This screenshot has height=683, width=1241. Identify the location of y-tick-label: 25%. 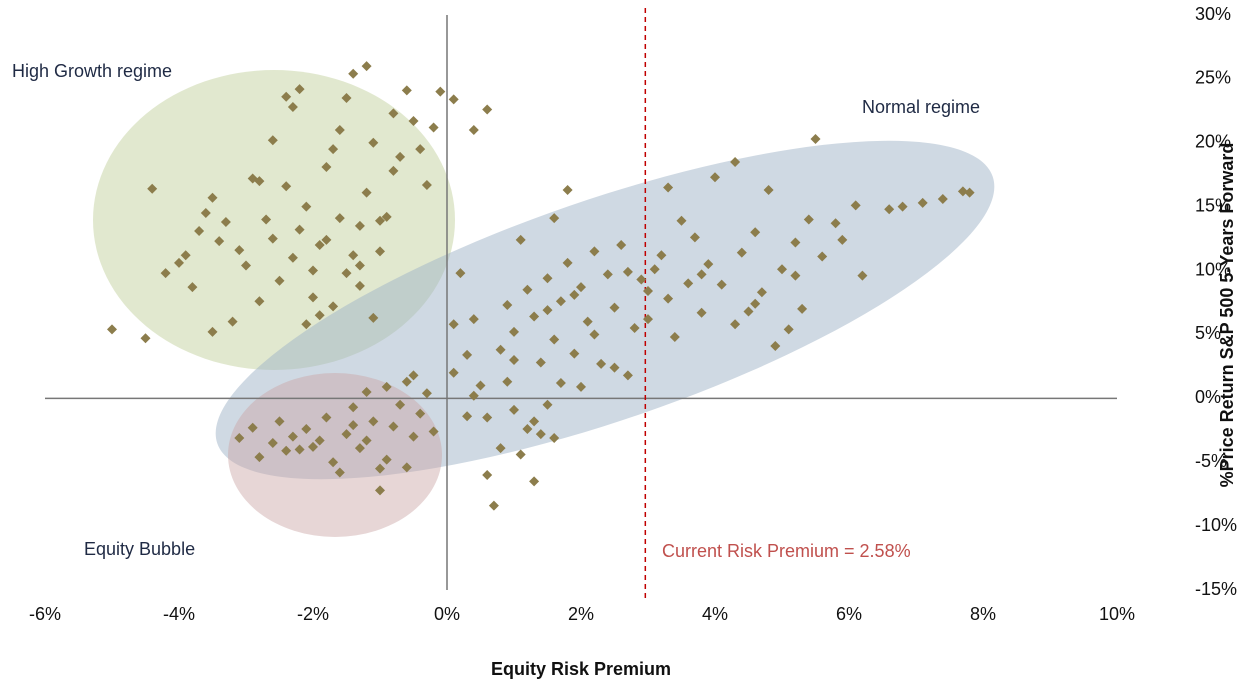
(1213, 78).